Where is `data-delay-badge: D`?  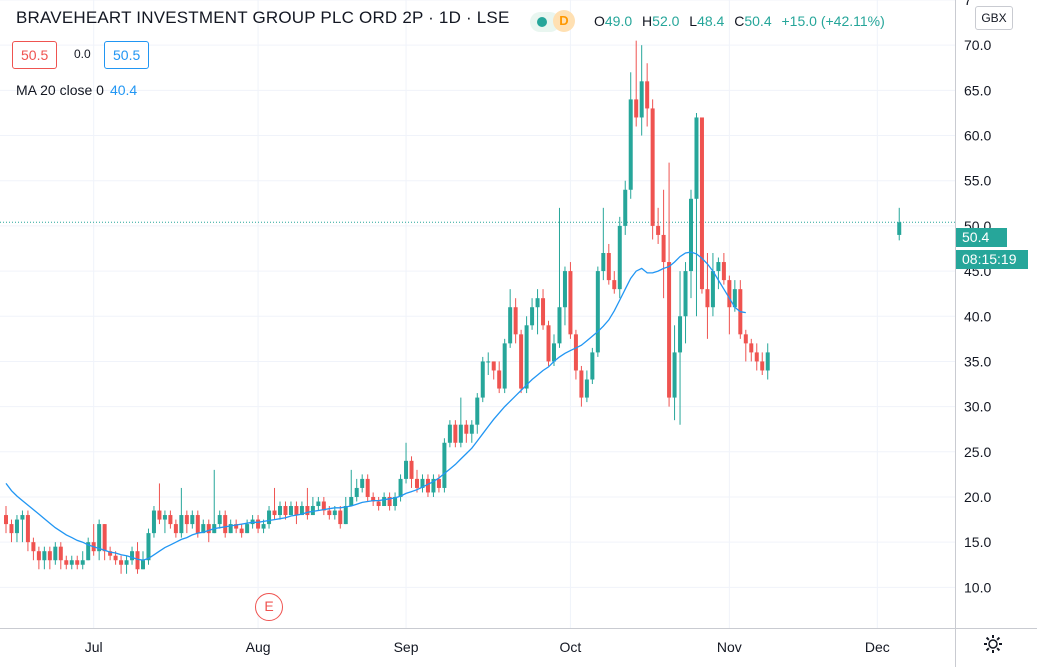 data-delay-badge: D is located at coordinates (564, 21).